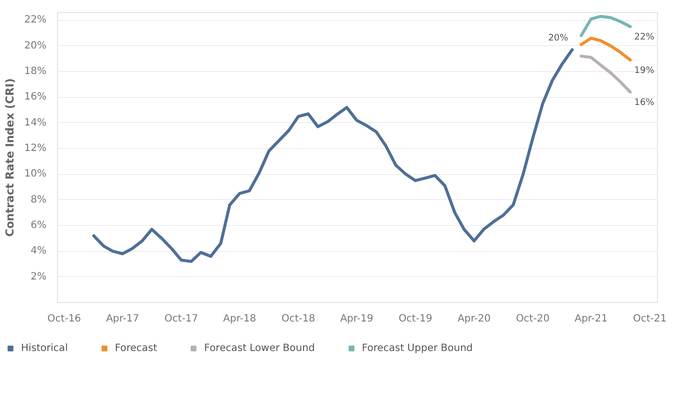 The image size is (697, 418). What do you see at coordinates (38, 276) in the screenshot?
I see `y-tick-label: 2%` at bounding box center [38, 276].